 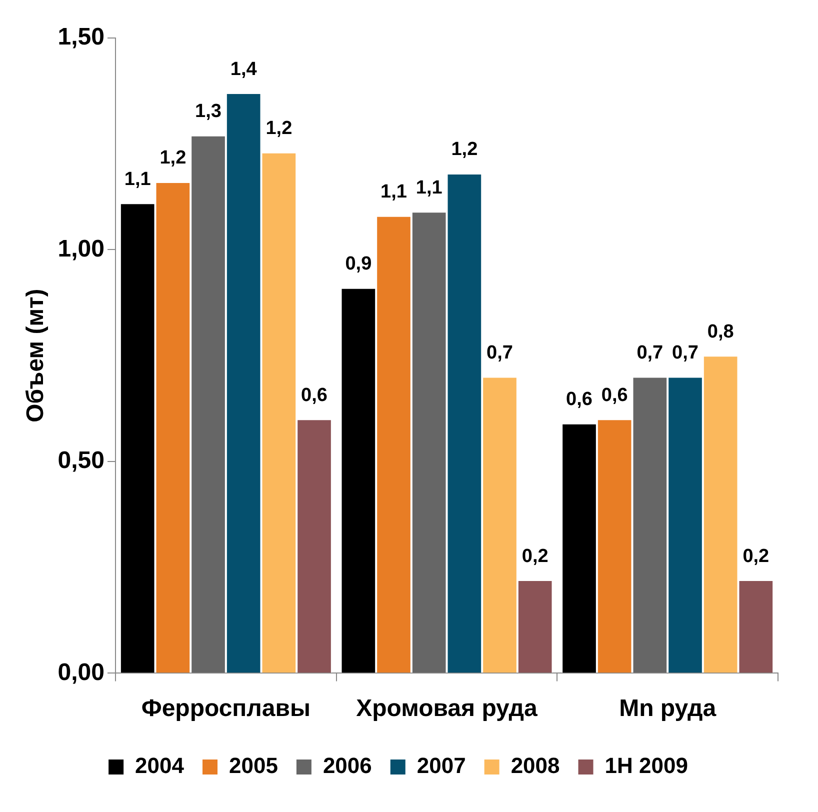 What do you see at coordinates (244, 69) in the screenshot?
I see `data-label: 1,4` at bounding box center [244, 69].